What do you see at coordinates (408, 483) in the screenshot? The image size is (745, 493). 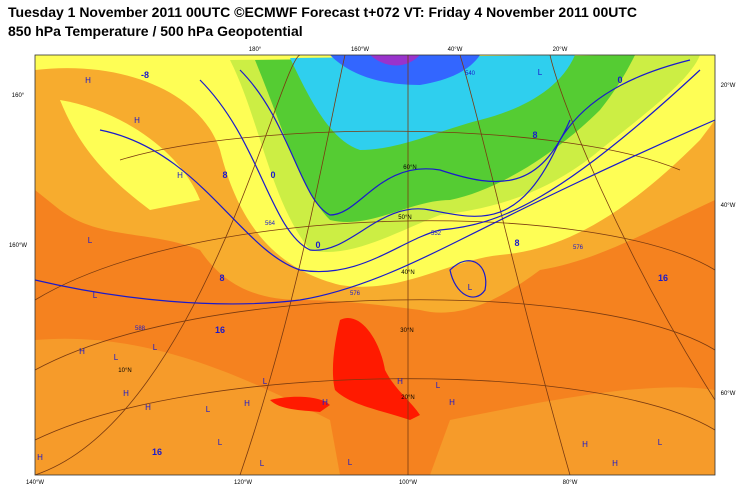 I see `graticule-label: 100°W` at bounding box center [408, 483].